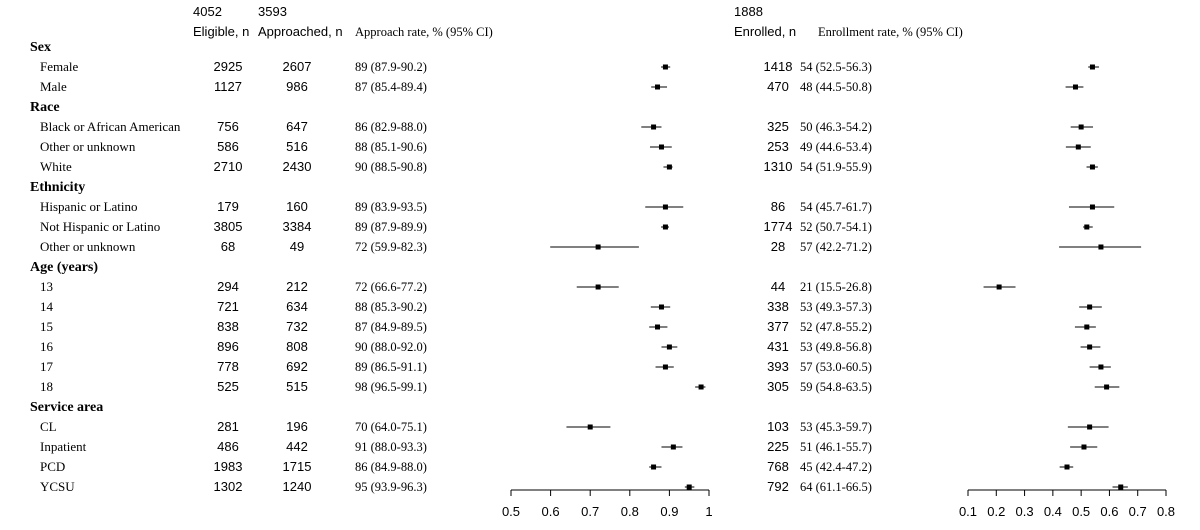 The height and width of the screenshot is (530, 1200). I want to click on approach-rate-value: 87 (84.9-89.5), so click(391, 327).